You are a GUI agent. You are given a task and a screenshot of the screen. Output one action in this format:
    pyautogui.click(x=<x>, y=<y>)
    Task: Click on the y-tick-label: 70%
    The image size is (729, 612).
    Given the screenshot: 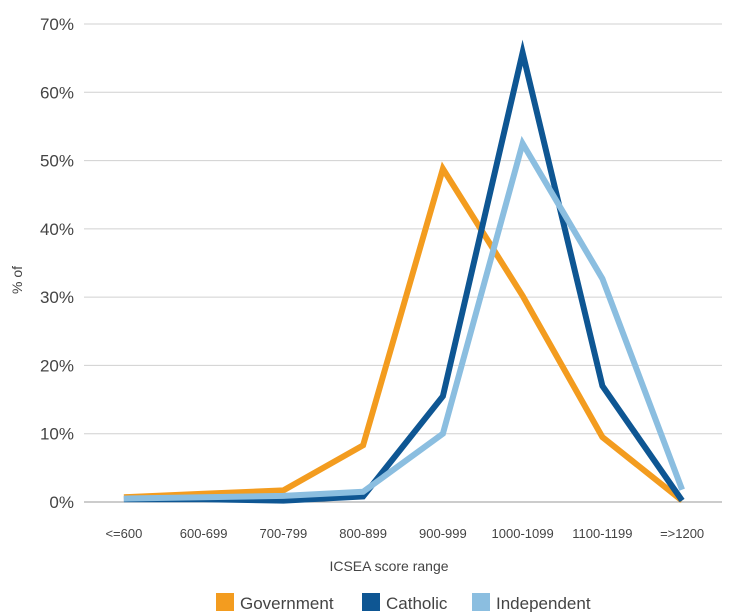 What is the action you would take?
    pyautogui.click(x=57, y=24)
    